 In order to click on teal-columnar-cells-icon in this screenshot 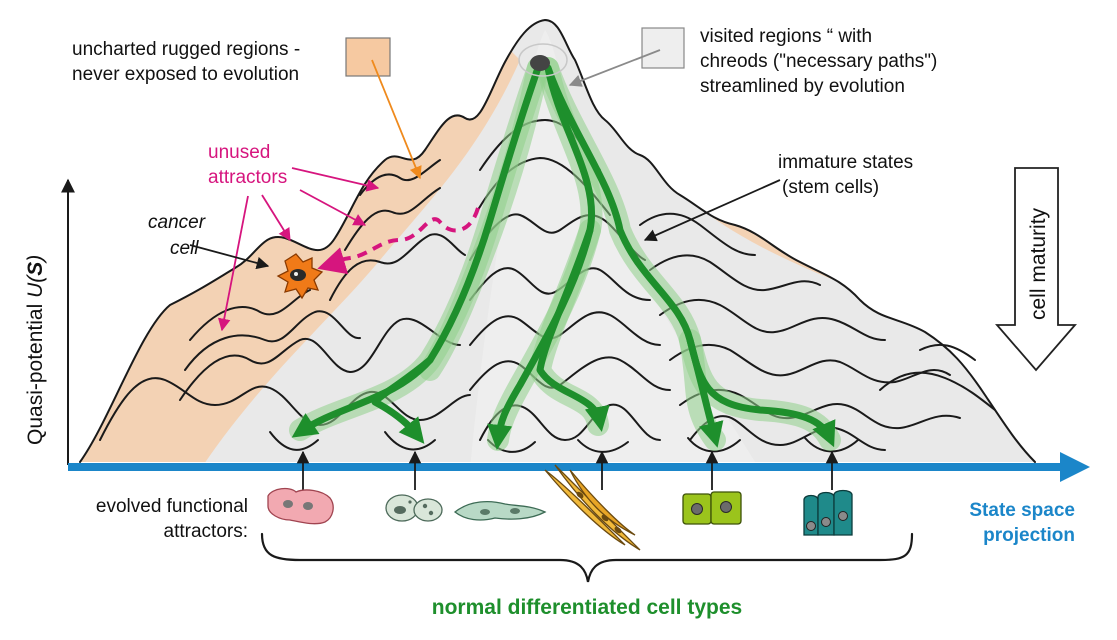, I will do `click(828, 512)`.